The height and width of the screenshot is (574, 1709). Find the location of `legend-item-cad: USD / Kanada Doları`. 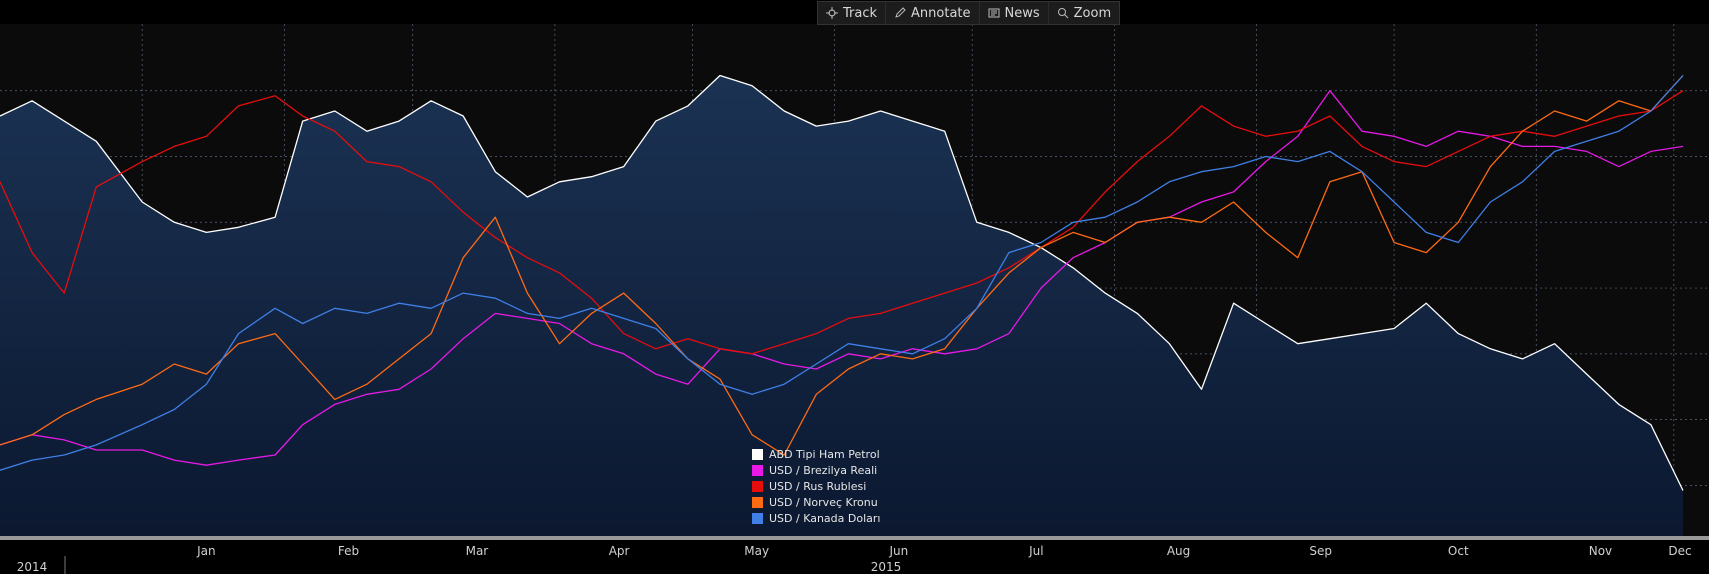

legend-item-cad: USD / Kanada Doları is located at coordinates (816, 518).